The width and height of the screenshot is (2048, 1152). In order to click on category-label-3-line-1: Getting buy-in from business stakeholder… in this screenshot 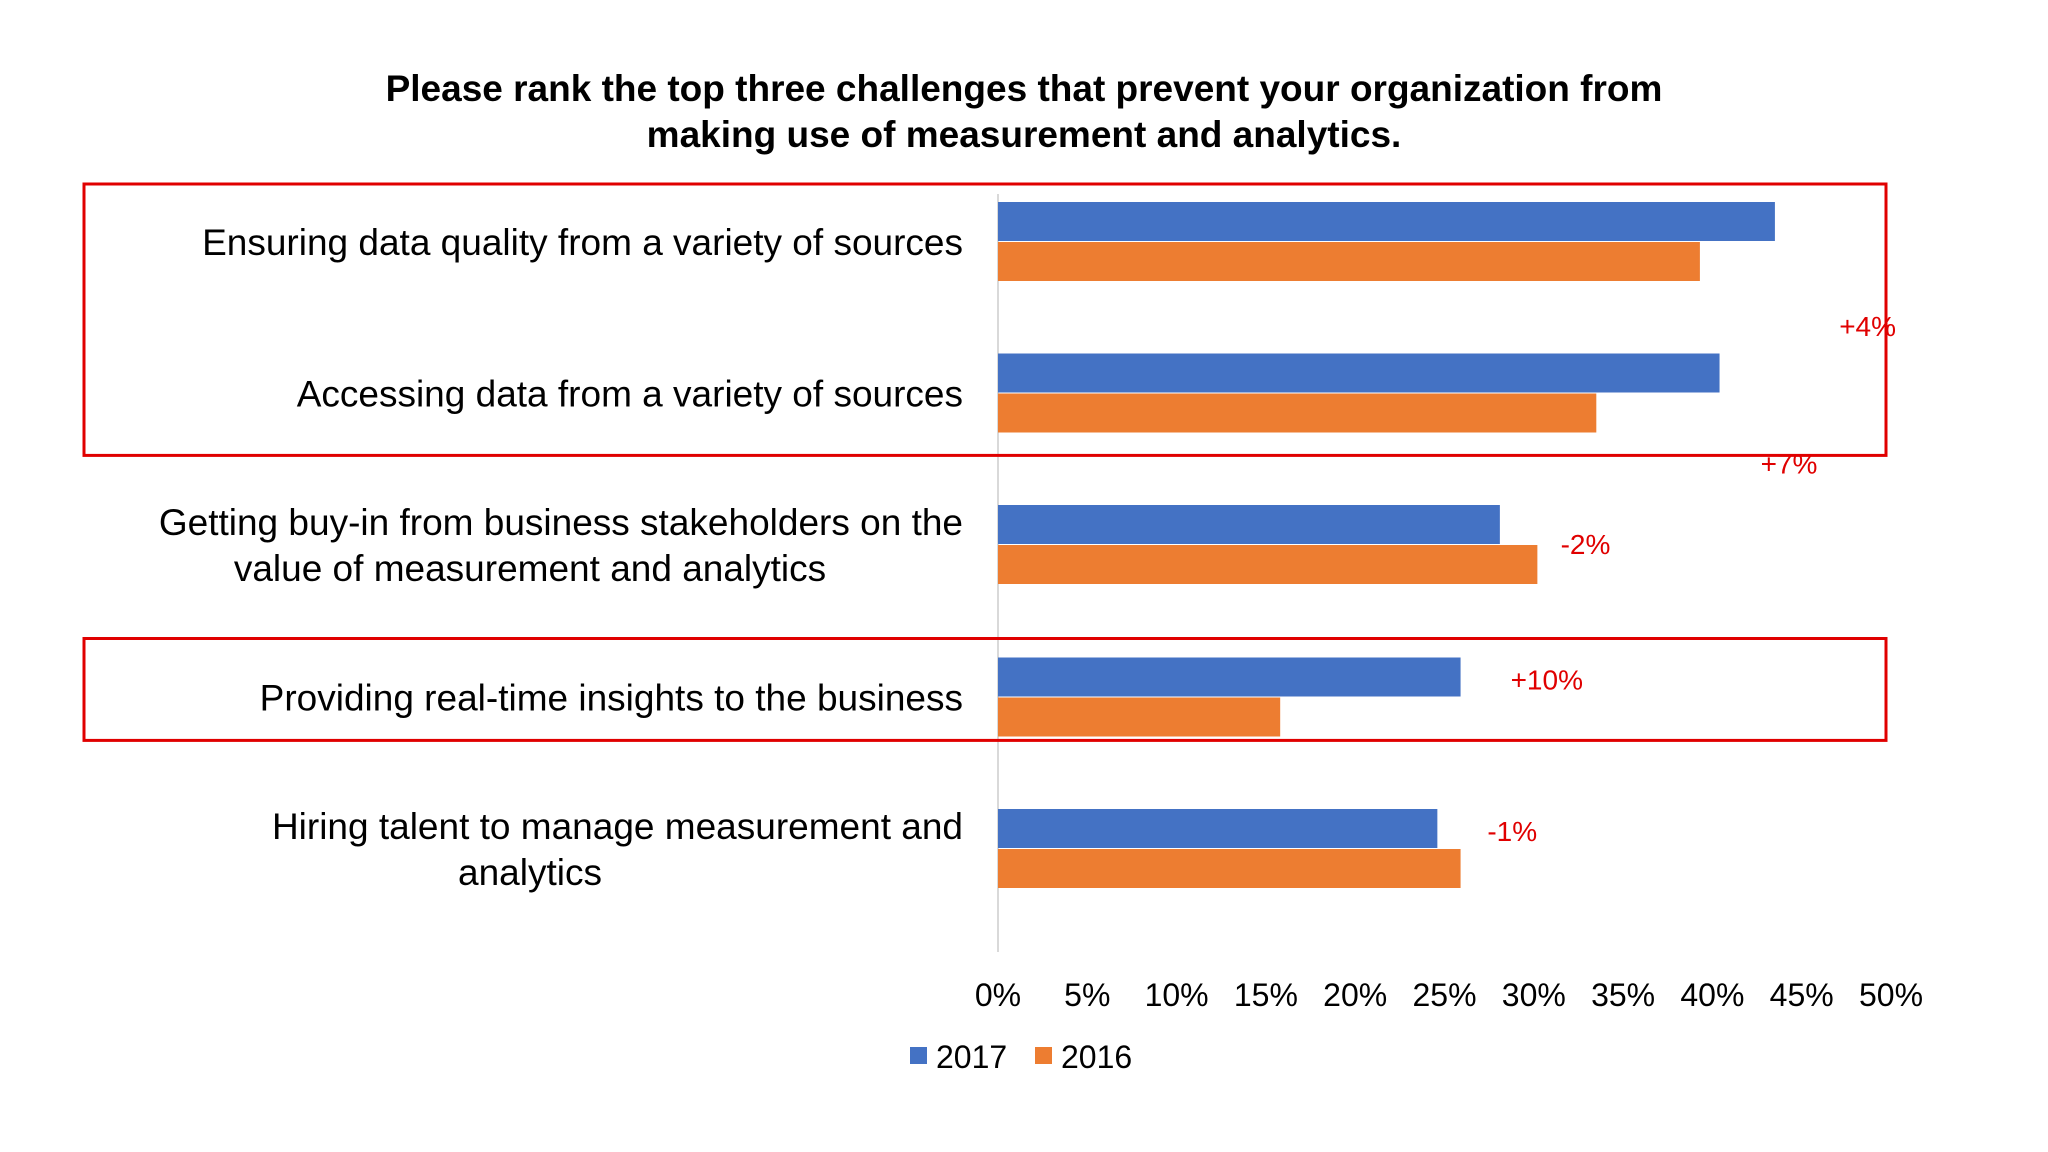, I will do `click(561, 522)`.